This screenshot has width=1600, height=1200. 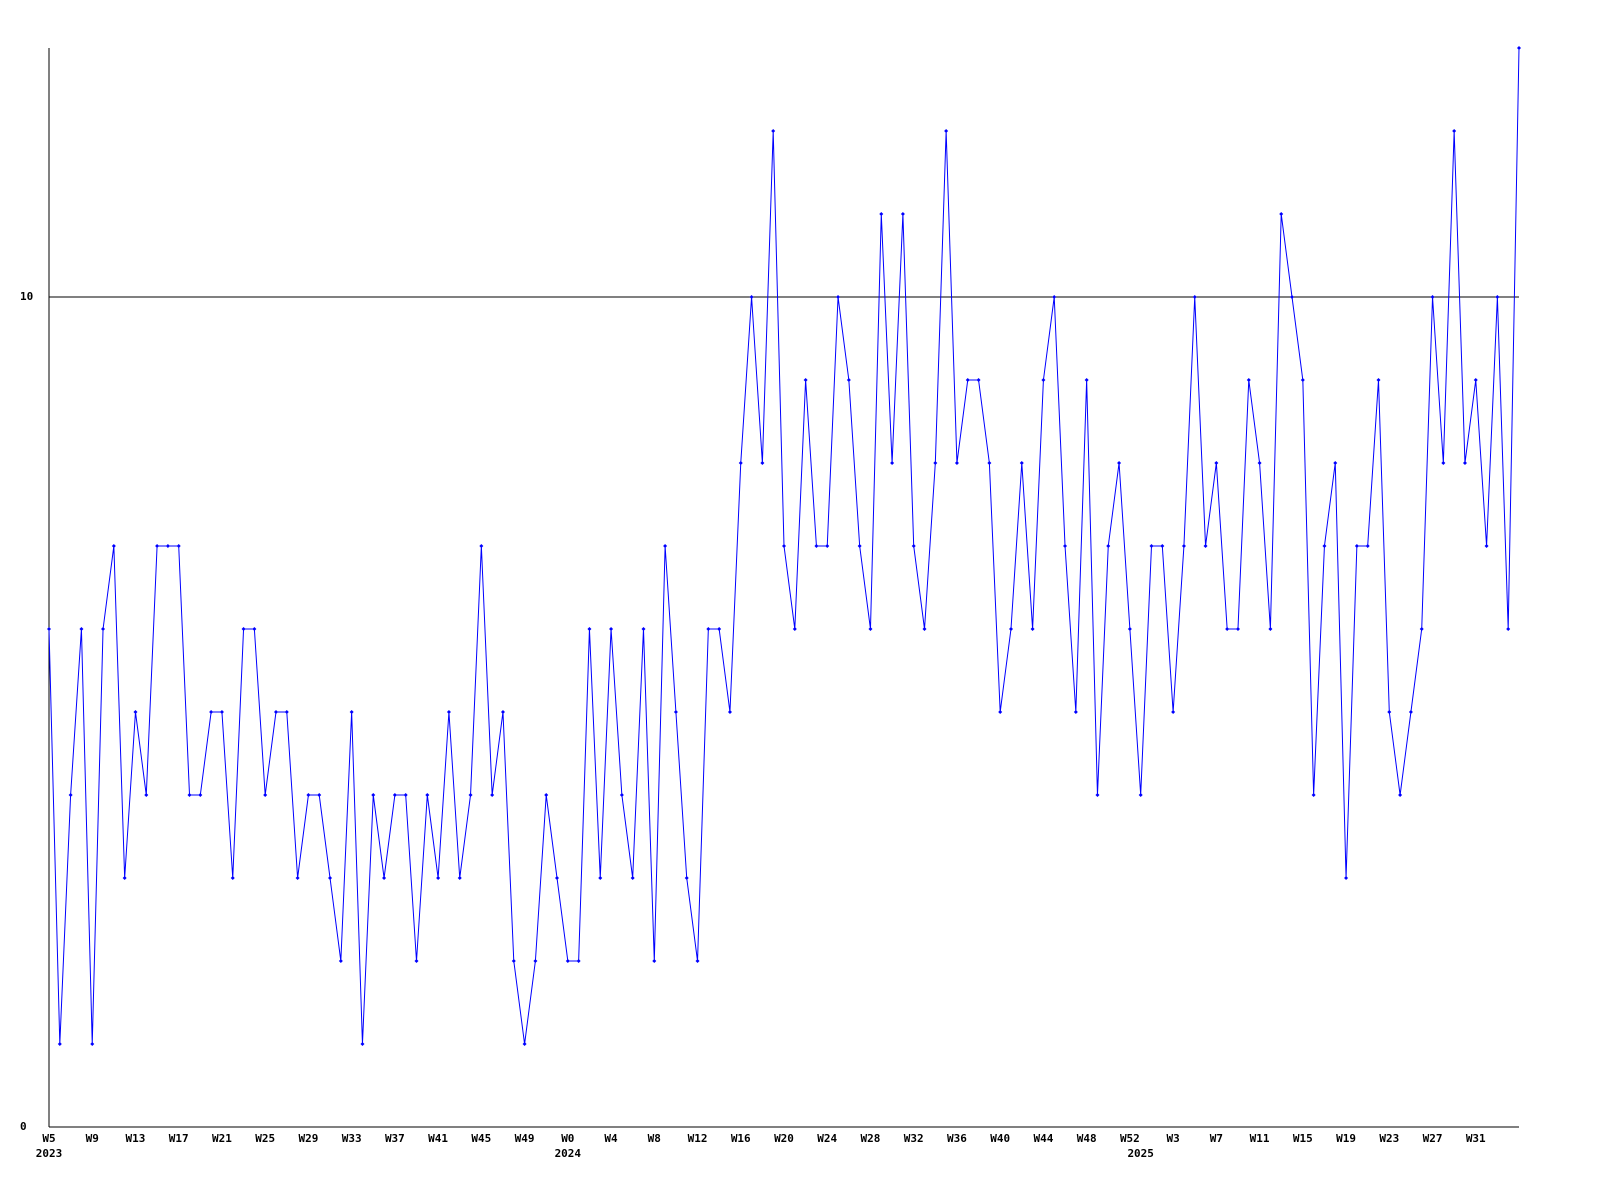 What do you see at coordinates (827, 1138) in the screenshot?
I see `x-tick-label: W24` at bounding box center [827, 1138].